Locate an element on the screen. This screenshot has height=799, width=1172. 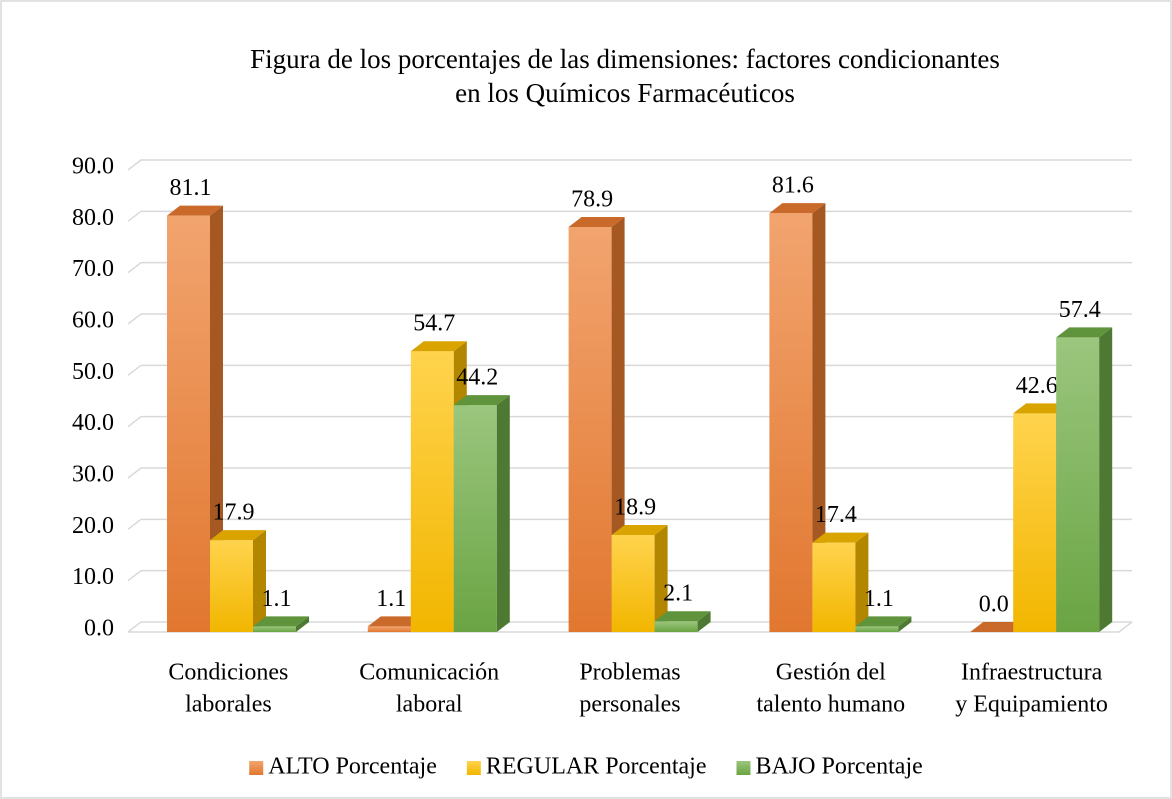
y-tick-label: 60.0 is located at coordinates (93, 321).